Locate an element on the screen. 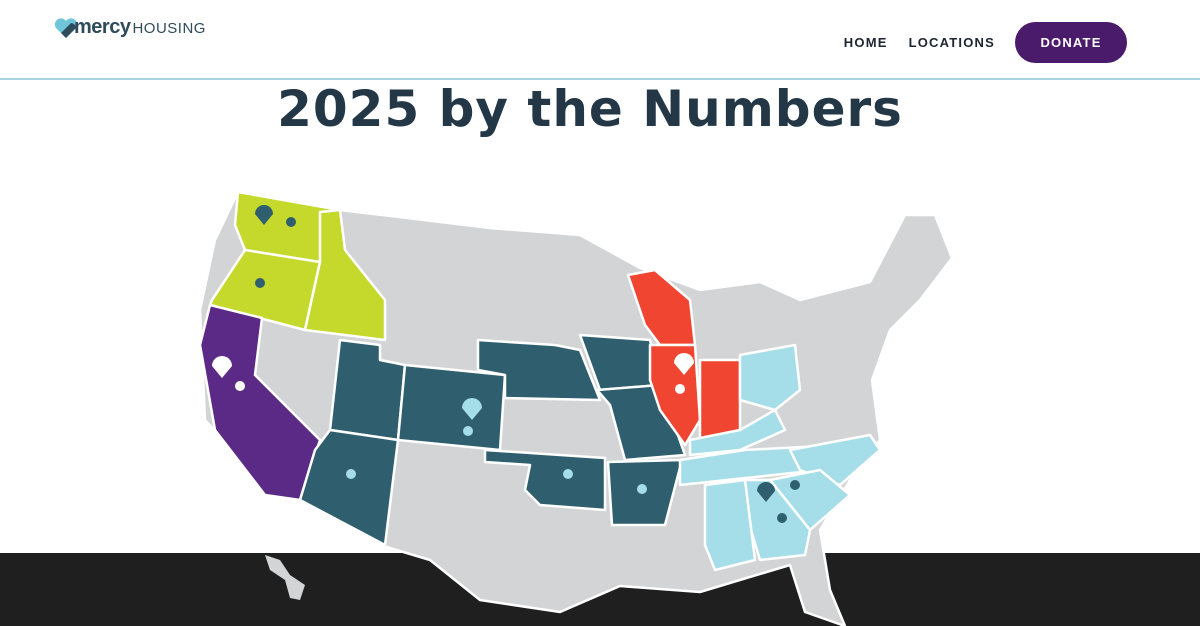 The width and height of the screenshot is (1200, 626). main-nav: HOME LOCATIONS DONATE is located at coordinates (975, 42).